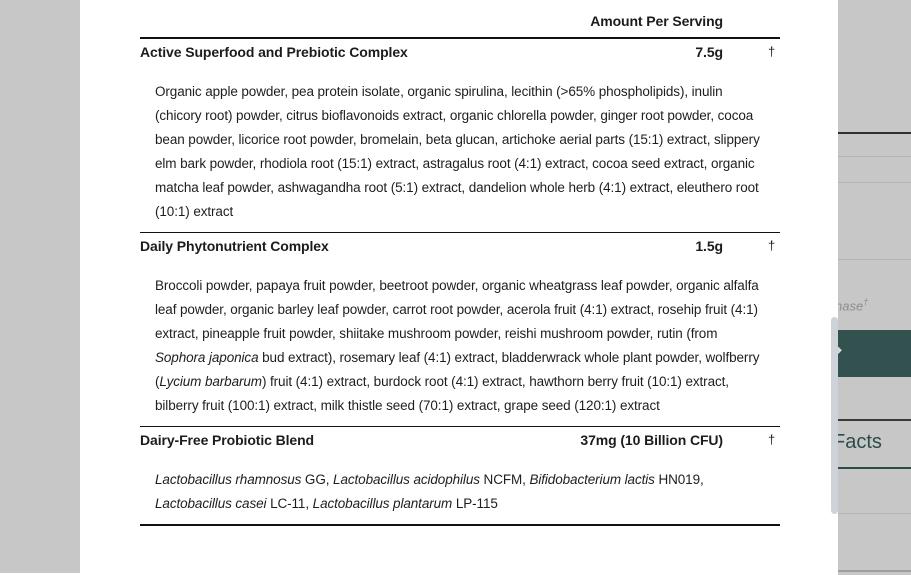 This screenshot has height=575, width=911. I want to click on amount-per-serving-header: Amount Per Serving, so click(656, 21).